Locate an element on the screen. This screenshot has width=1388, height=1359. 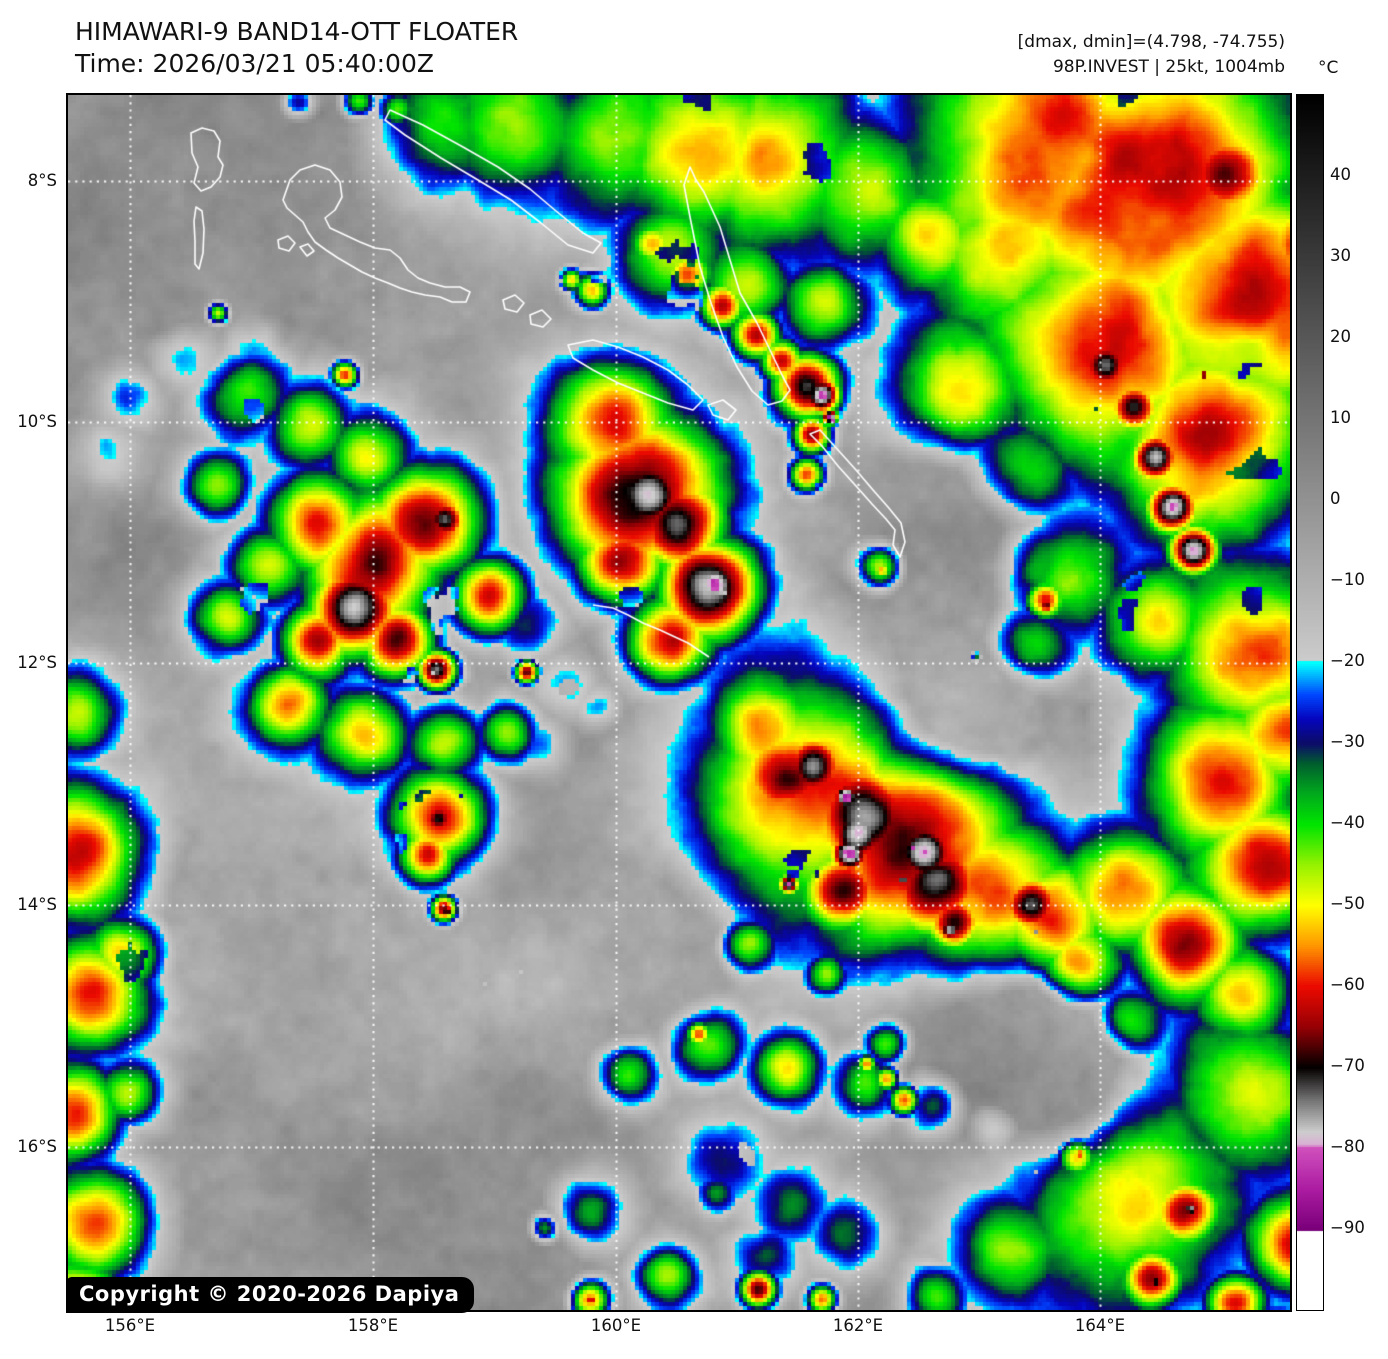
copyright-badge: Copyright © 2020-2026 Dapiya is located at coordinates (270, 1295).